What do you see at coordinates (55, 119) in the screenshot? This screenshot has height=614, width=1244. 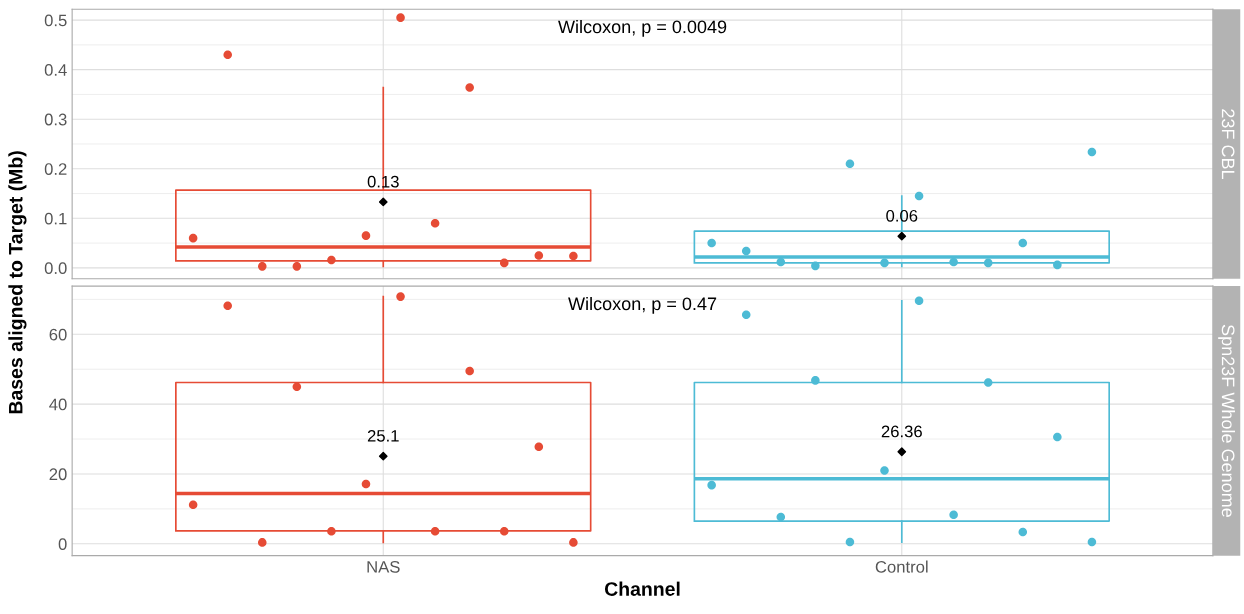 I see `y-tick-label: 0.3` at bounding box center [55, 119].